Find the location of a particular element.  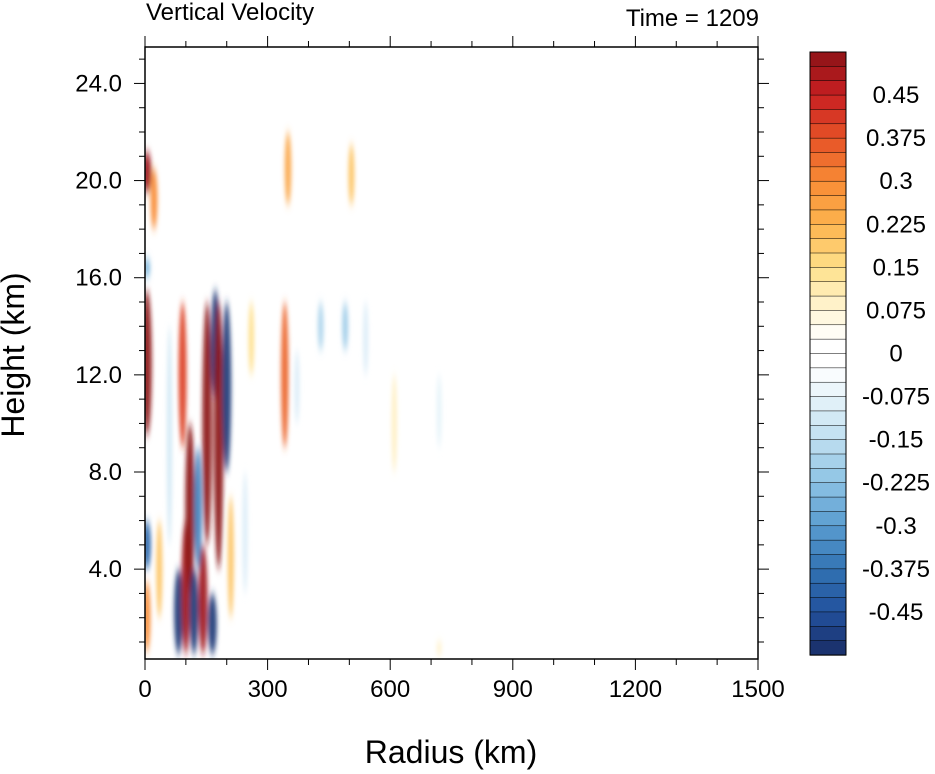

colorbar-tick-label: -0.075 is located at coordinates (896, 397).